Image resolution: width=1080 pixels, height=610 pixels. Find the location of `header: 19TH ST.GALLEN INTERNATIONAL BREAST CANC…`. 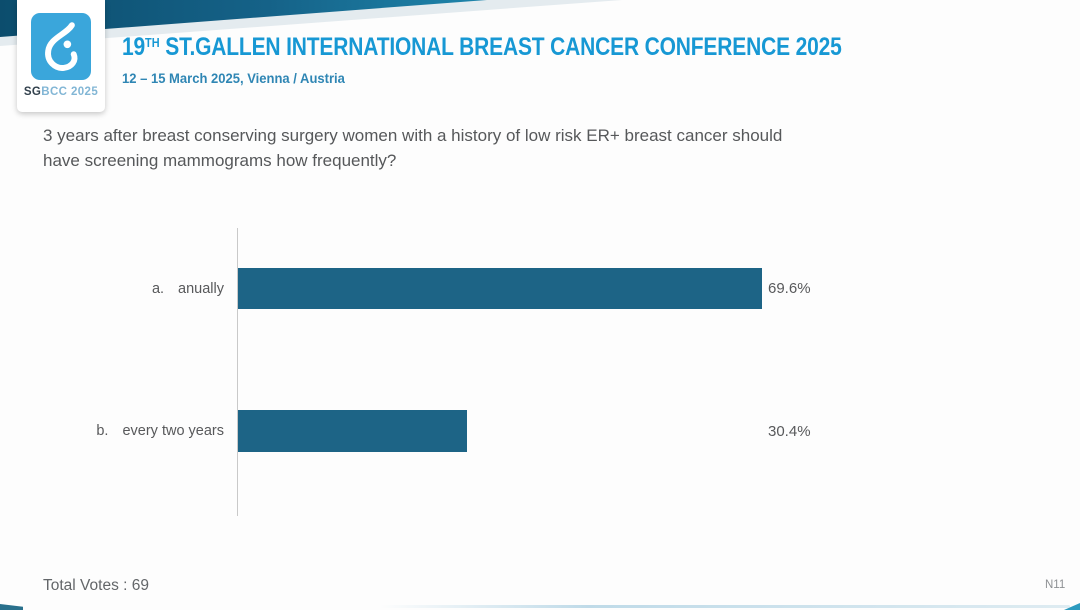

header: 19TH ST.GALLEN INTERNATIONAL BREAST CANC… is located at coordinates (550, 59).